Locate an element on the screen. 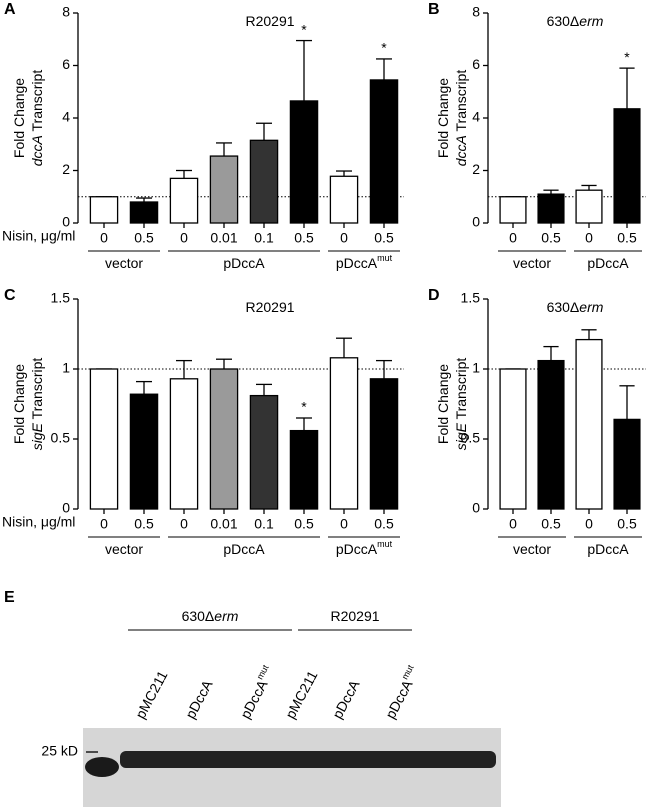 The image size is (650, 809). lane-label: pMC211 is located at coordinates (151, 695).